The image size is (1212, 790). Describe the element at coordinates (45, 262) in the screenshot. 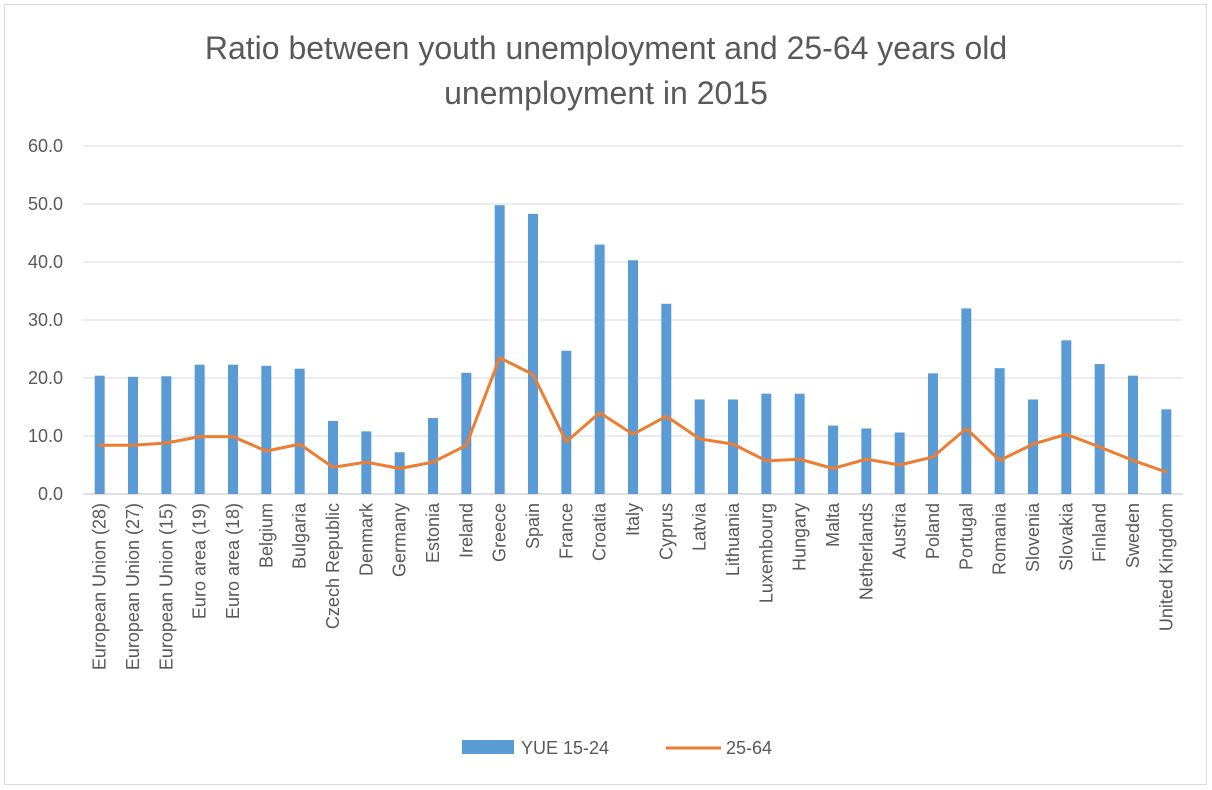

I see `y-tick-label: 40.0` at that location.